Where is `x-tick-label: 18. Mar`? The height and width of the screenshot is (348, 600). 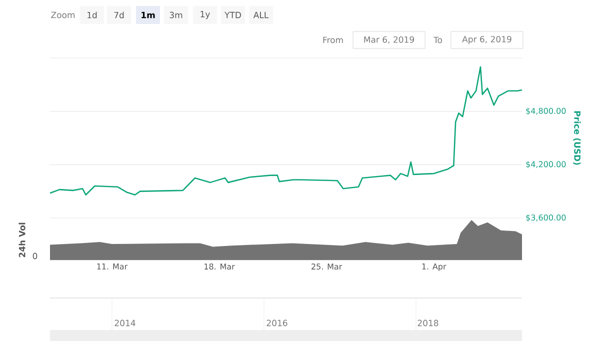 x-tick-label: 18. Mar is located at coordinates (219, 267).